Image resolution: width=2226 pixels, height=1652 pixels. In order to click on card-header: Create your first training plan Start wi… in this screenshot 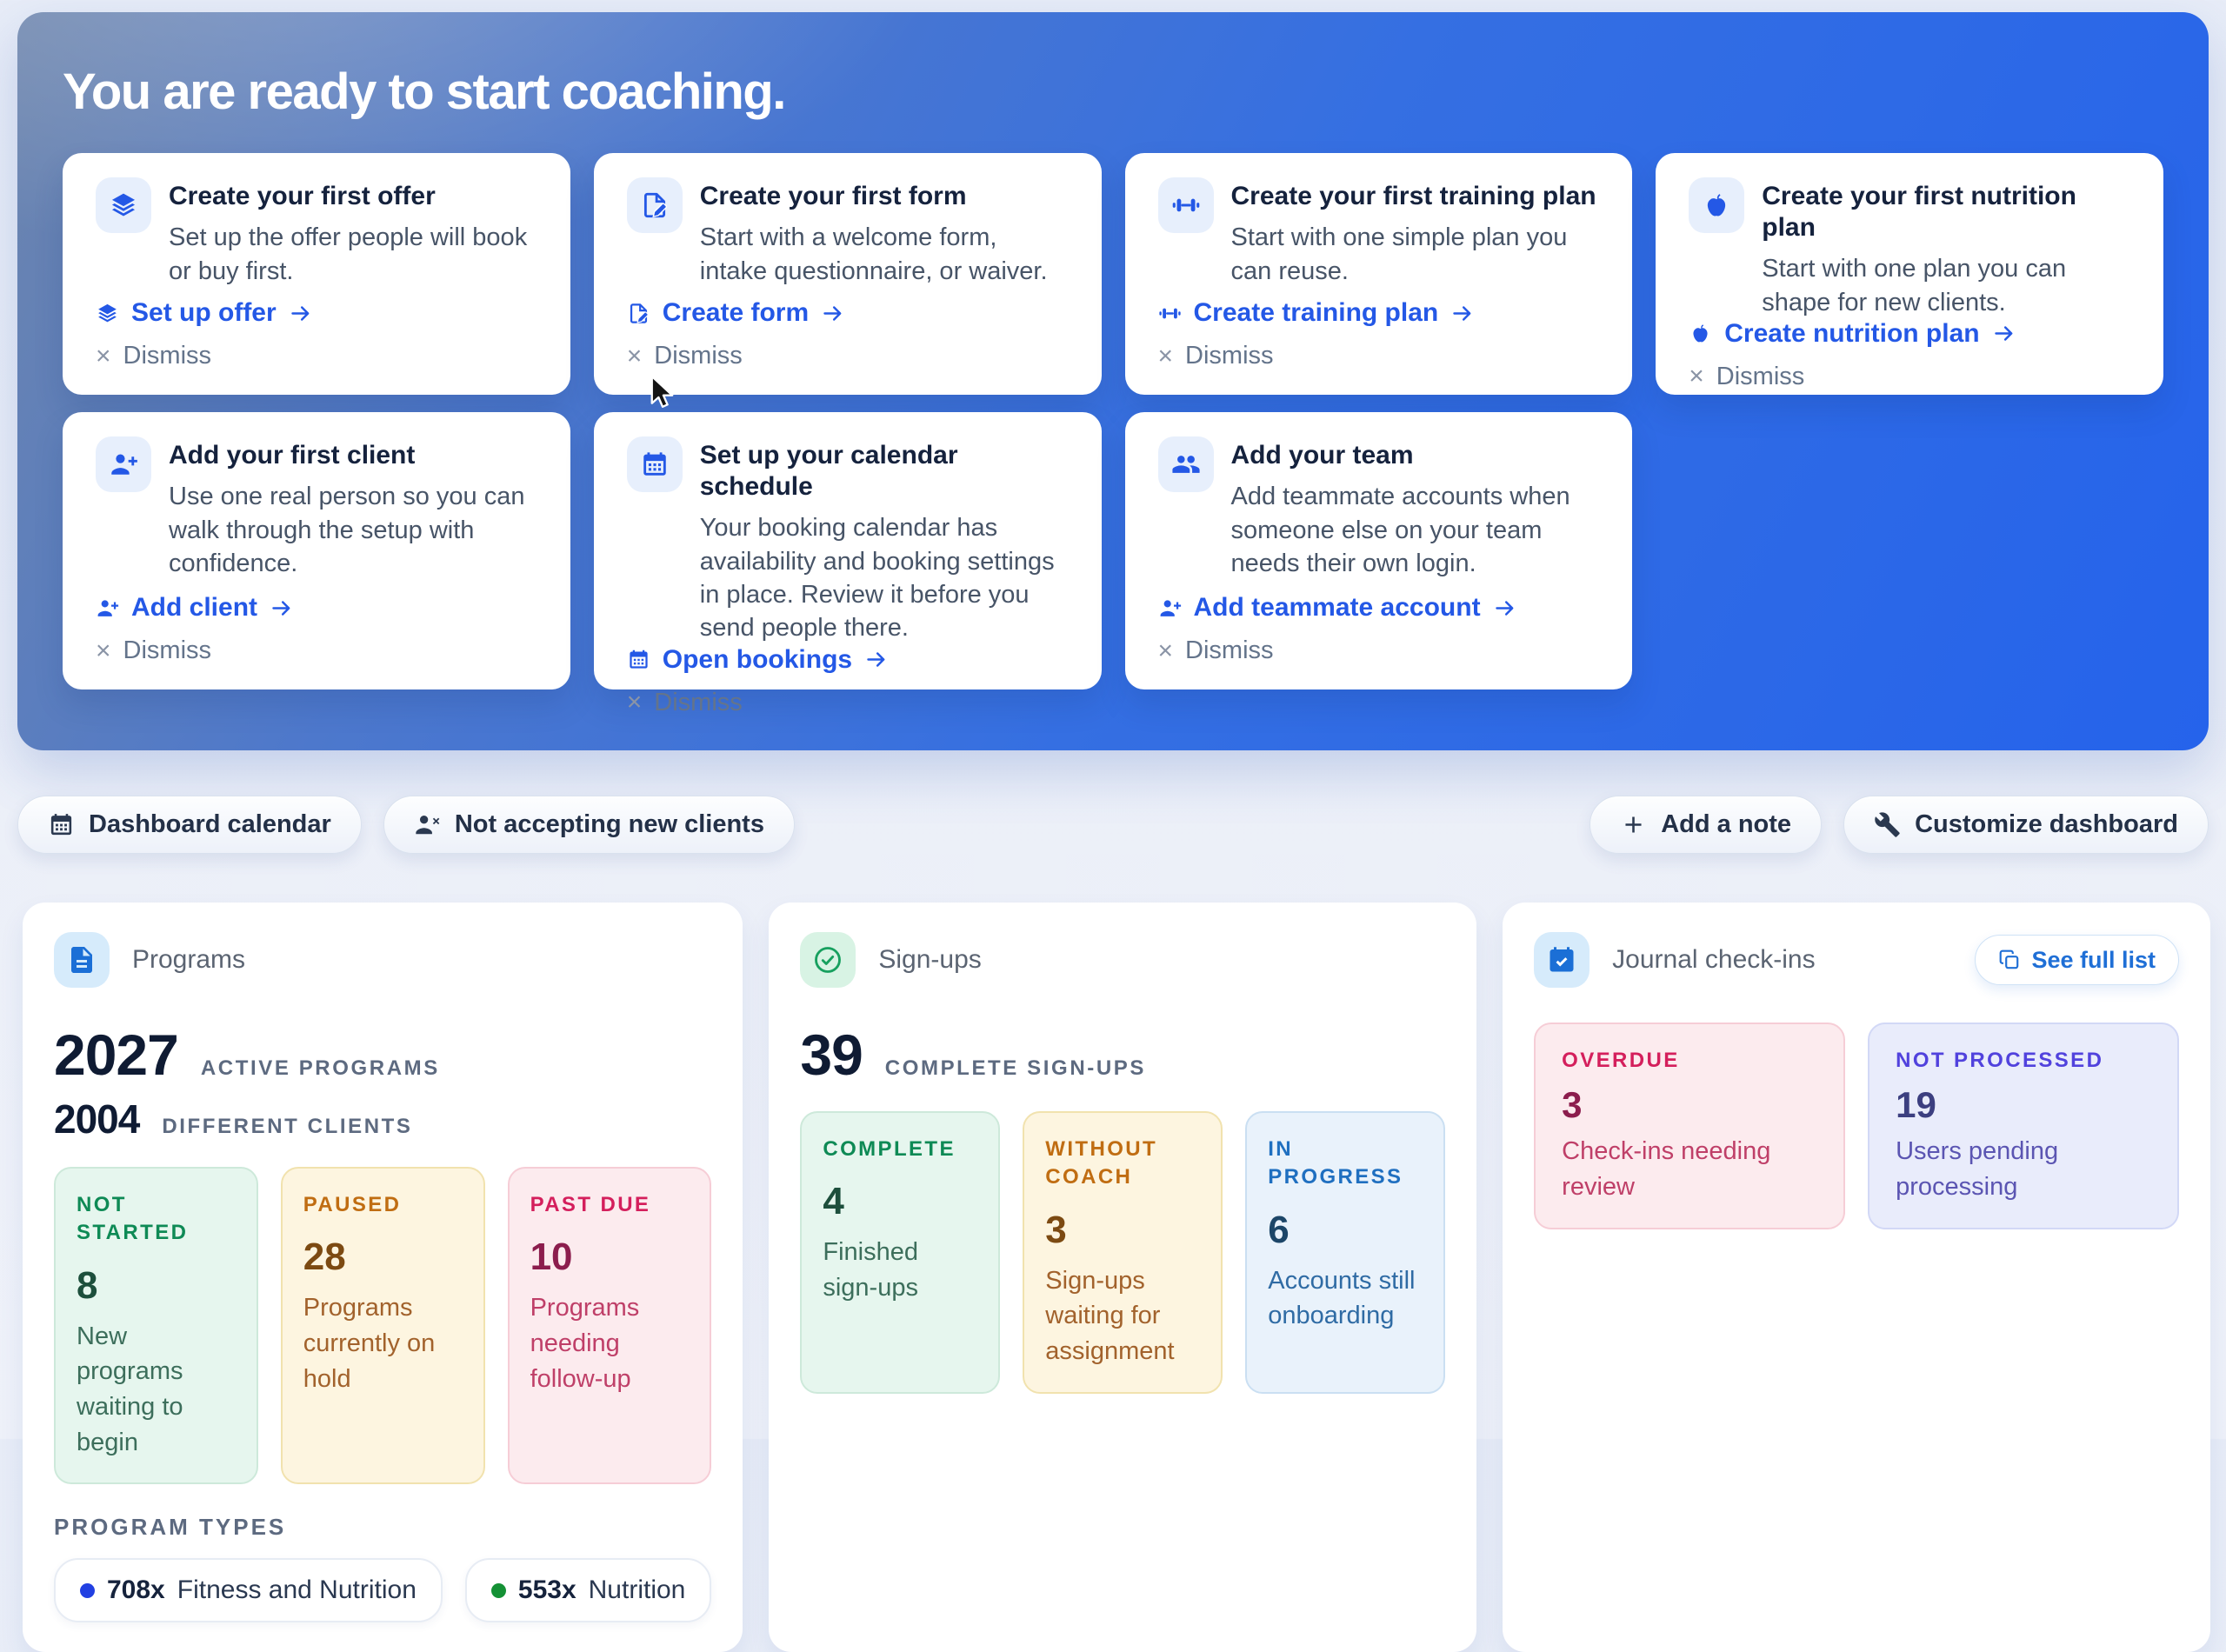, I will do `click(1378, 232)`.